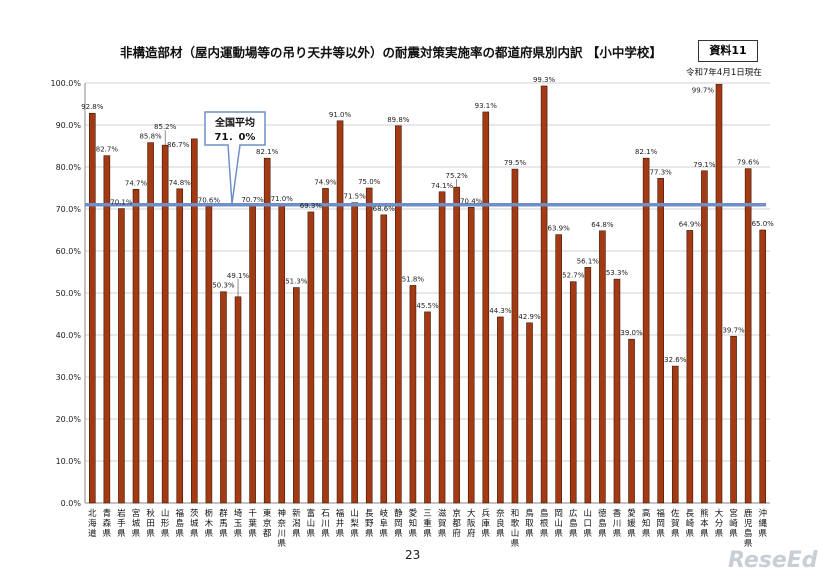  I want to click on x-tick-label: 長野県, so click(369, 524).